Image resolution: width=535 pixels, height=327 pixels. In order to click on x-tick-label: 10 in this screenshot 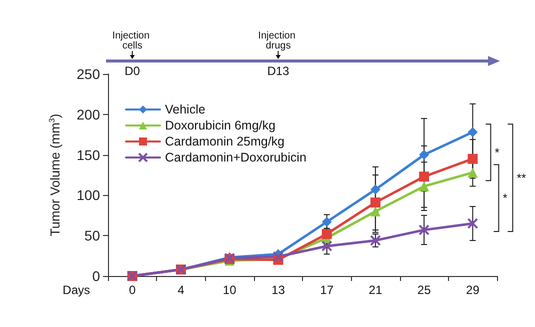, I will do `click(229, 290)`.